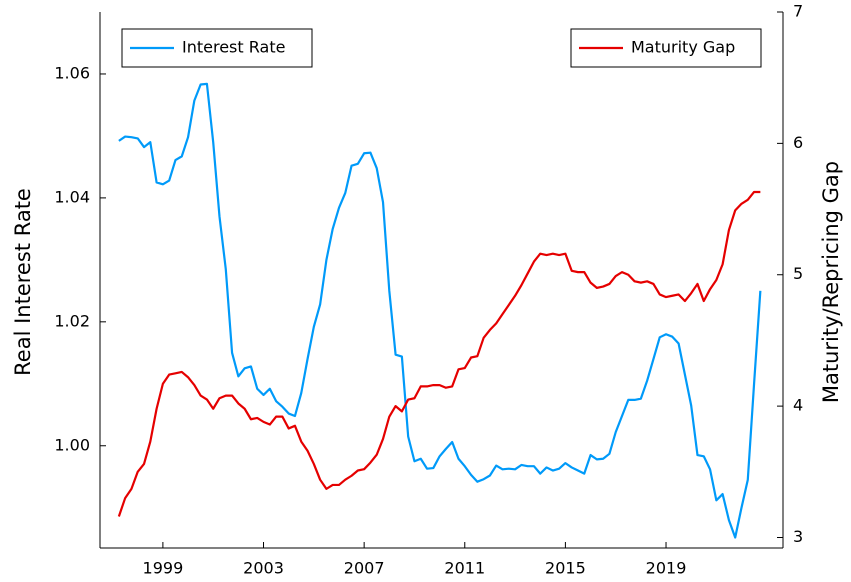 This screenshot has height=582, width=851. I want to click on x-tick-label: 1999, so click(163, 568).